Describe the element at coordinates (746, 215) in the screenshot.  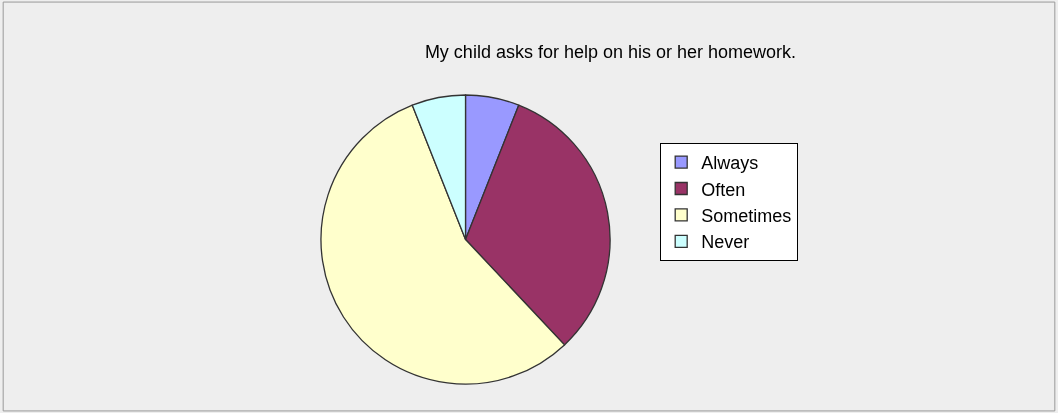
I see `legend-label: Sometimes` at that location.